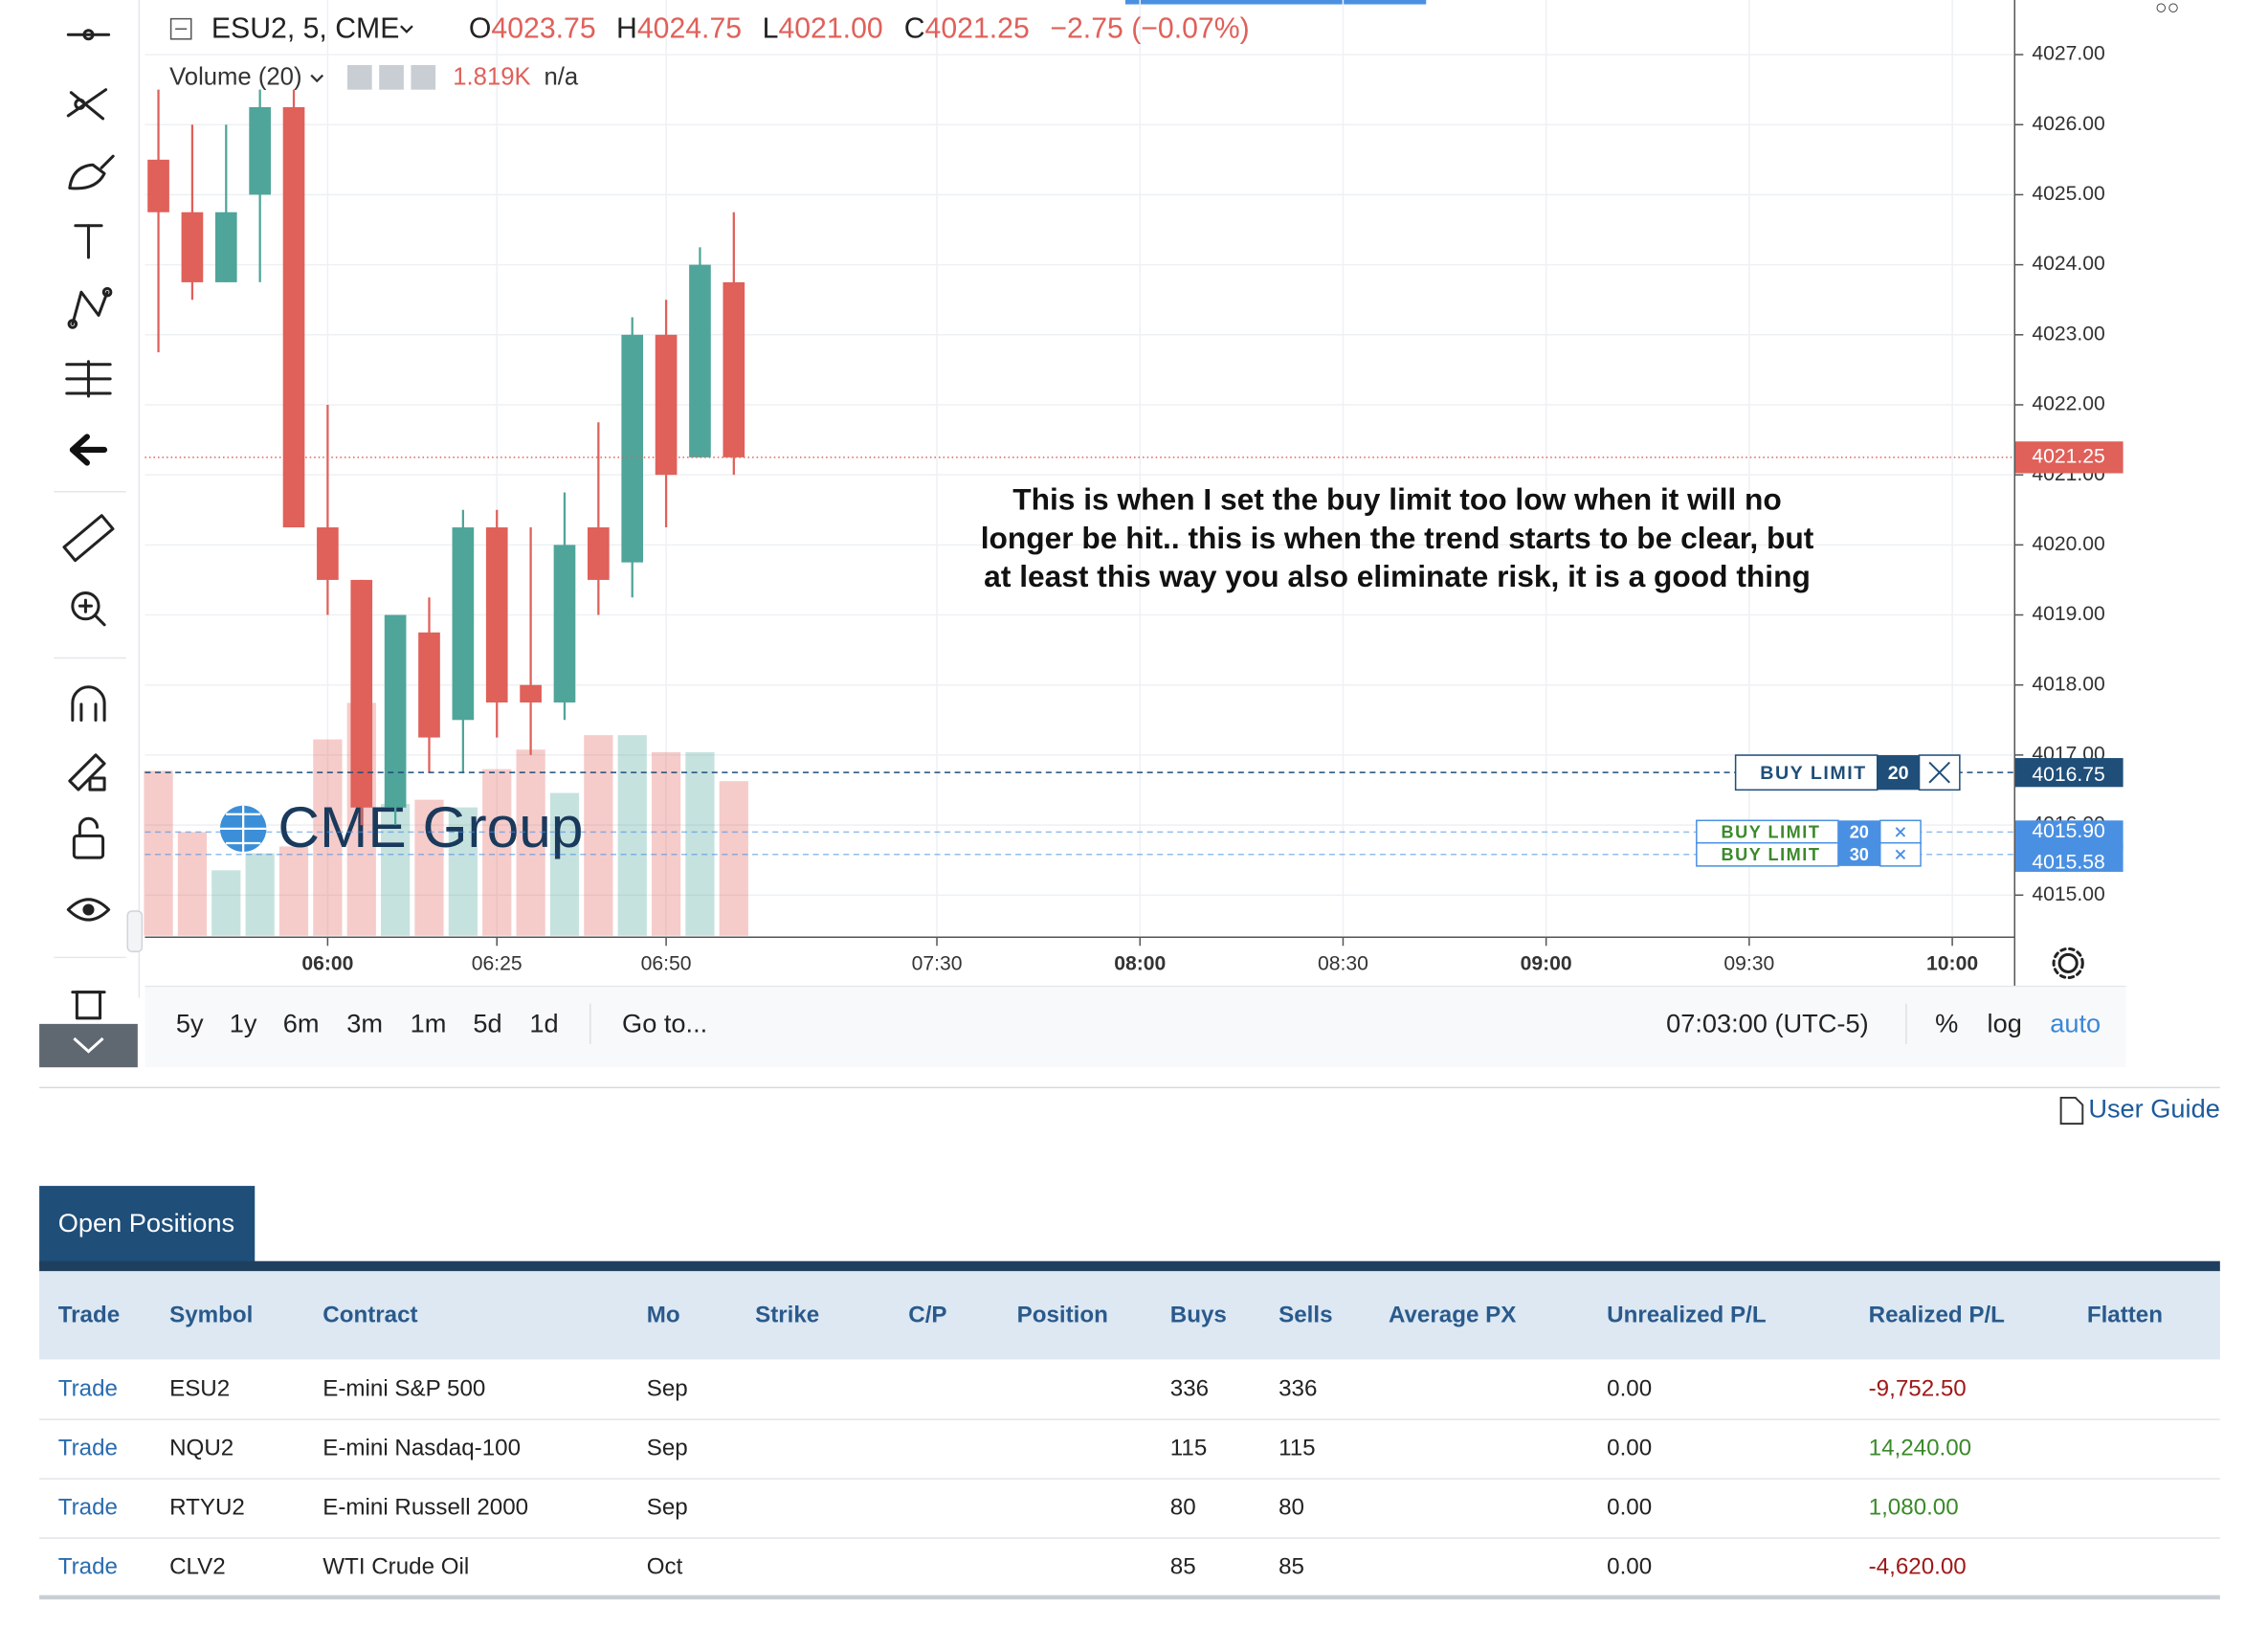  Describe the element at coordinates (89, 1315) in the screenshot. I see `column-header: Trade` at that location.